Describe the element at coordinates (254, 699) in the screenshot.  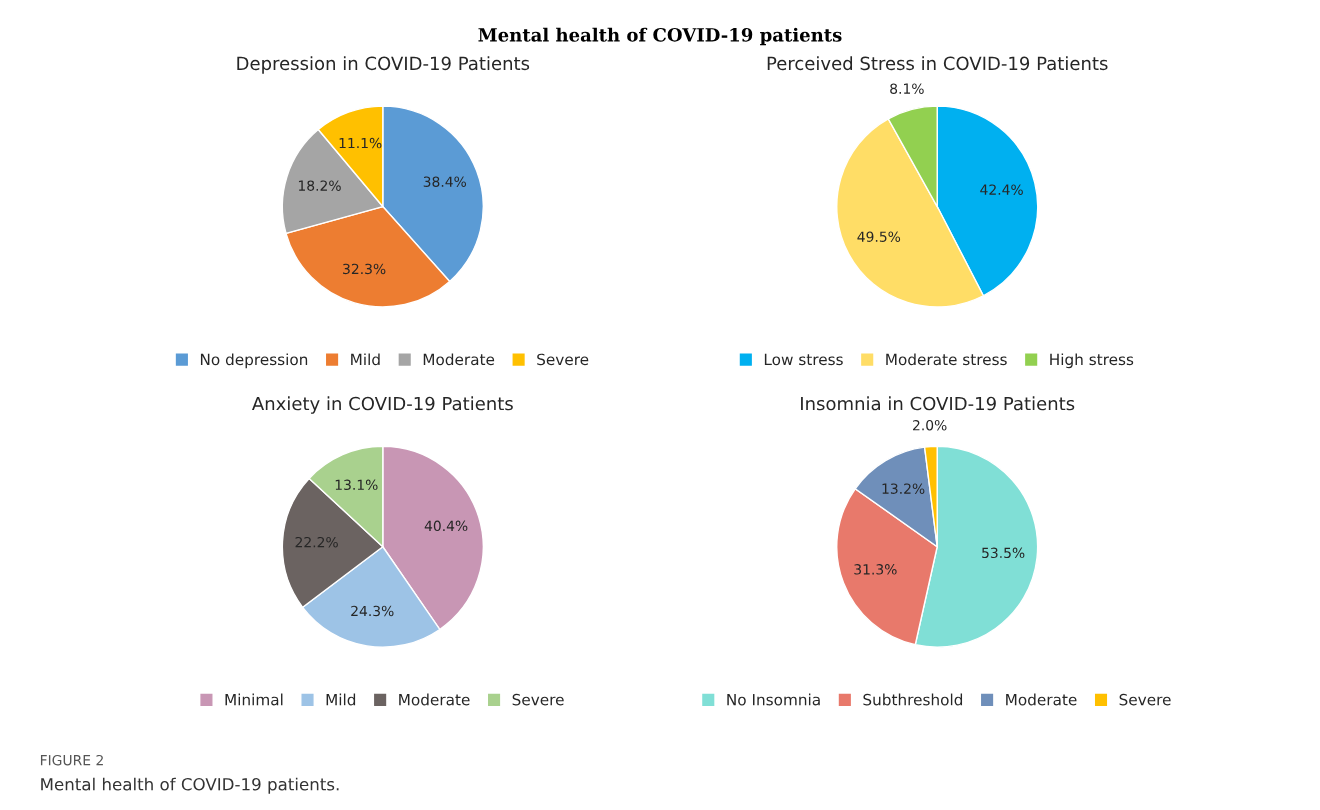
I see `legend-label: Minimal` at that location.